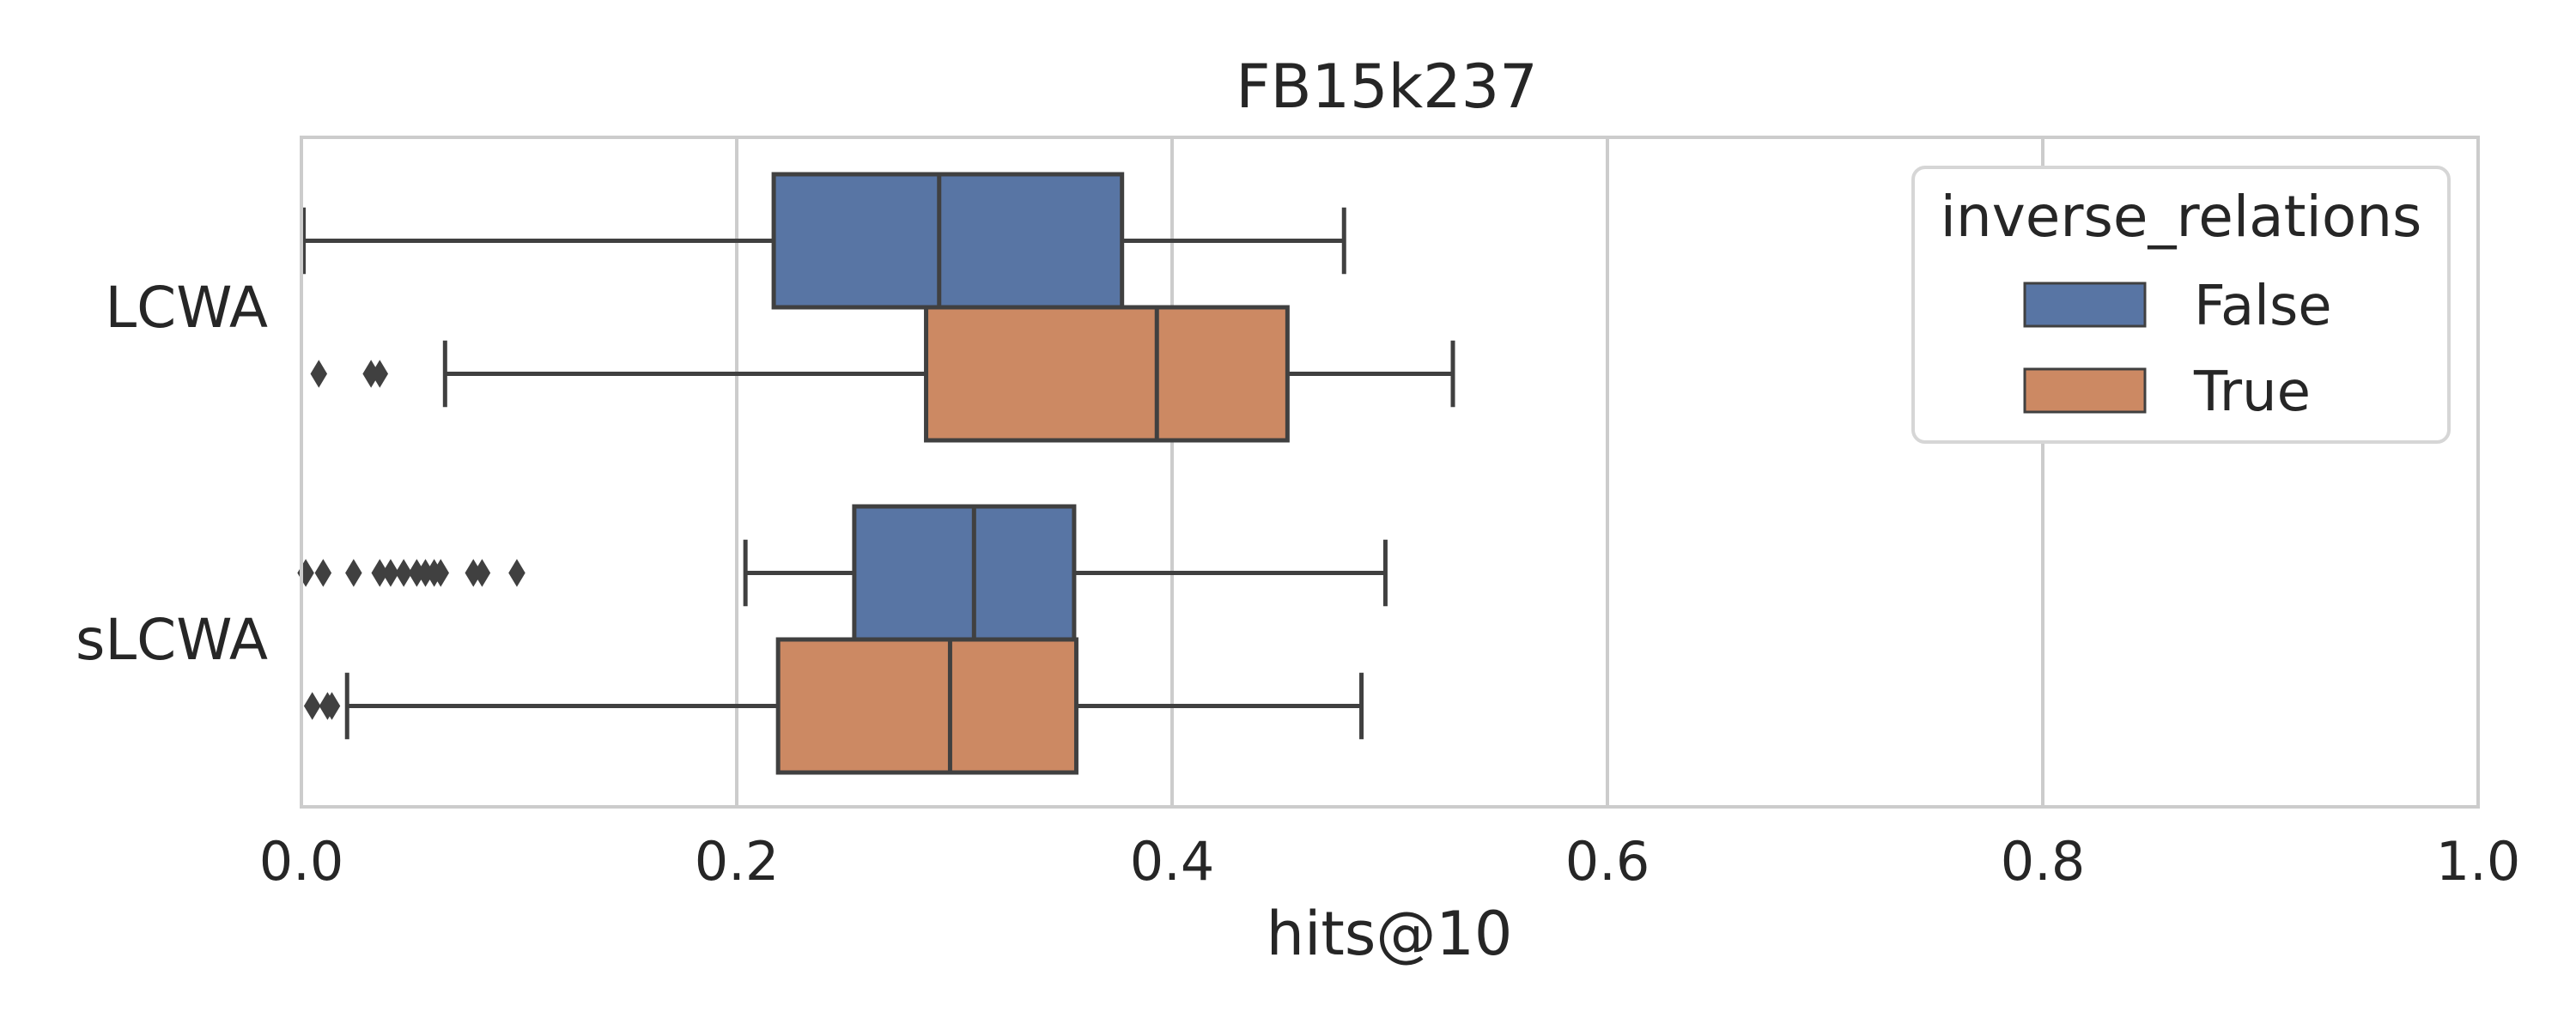 The height and width of the screenshot is (1030, 2576). Describe the element at coordinates (2478, 861) in the screenshot. I see `x-tick-label: 1.0` at that location.